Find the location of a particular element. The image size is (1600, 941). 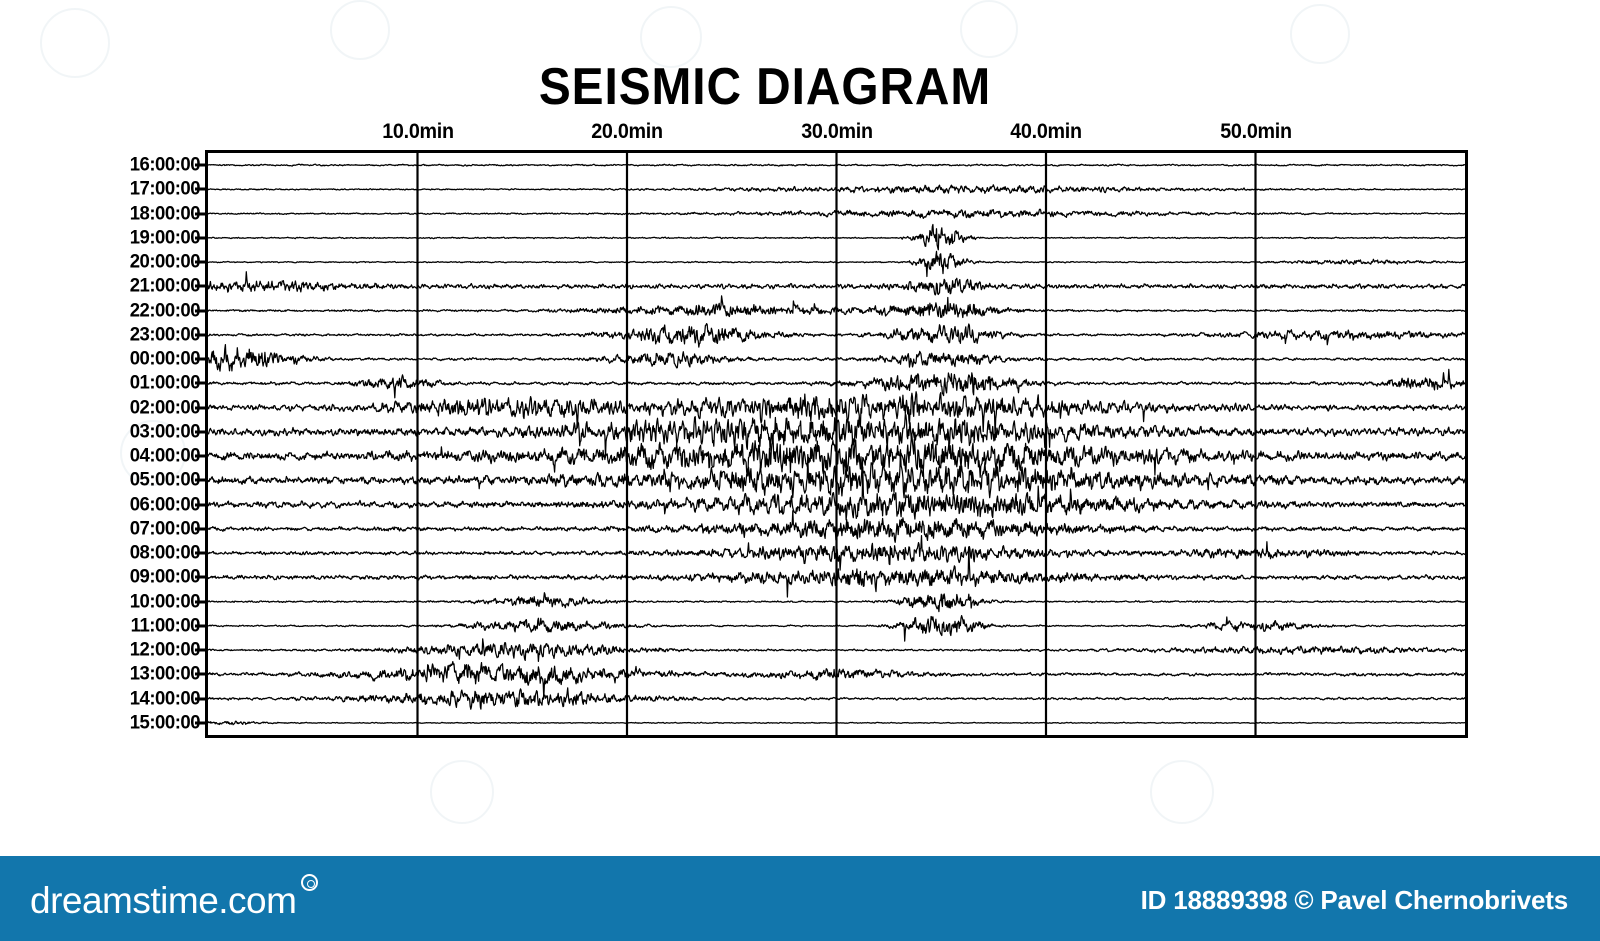

y-axis-tick-label: 15:00:00 is located at coordinates (165, 722).